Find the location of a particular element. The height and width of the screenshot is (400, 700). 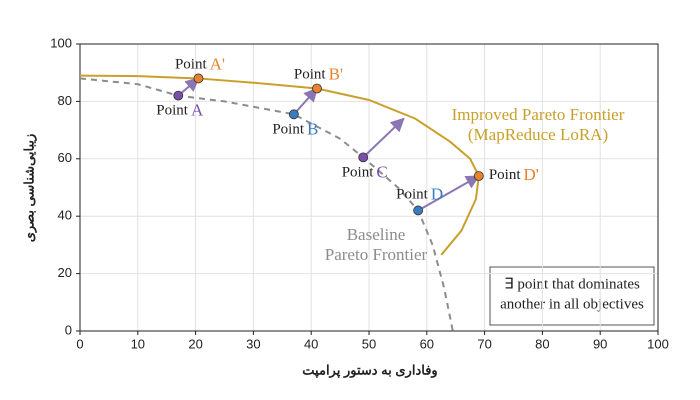

point-label-letter: C is located at coordinates (381, 171).